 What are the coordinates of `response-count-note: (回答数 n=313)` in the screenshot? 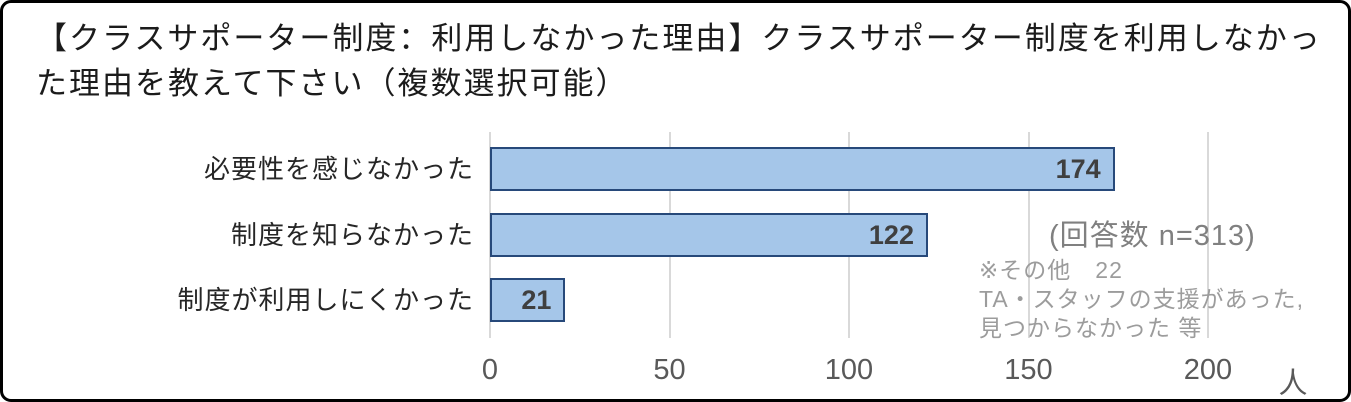 It's located at (1152, 236).